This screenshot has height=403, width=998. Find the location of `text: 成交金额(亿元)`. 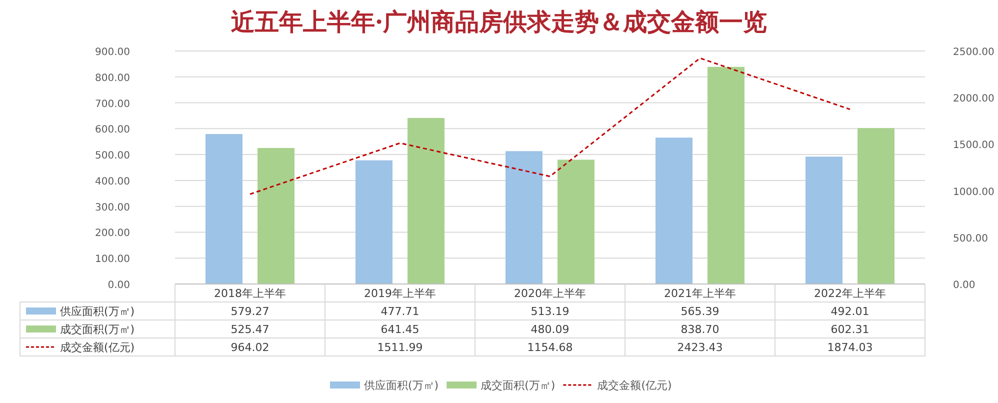

text: 成交金额(亿元) is located at coordinates (97, 347).